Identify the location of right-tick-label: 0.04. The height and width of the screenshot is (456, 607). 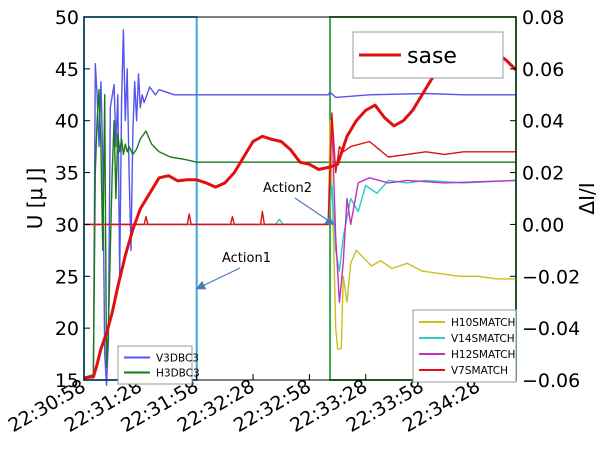
(543, 122).